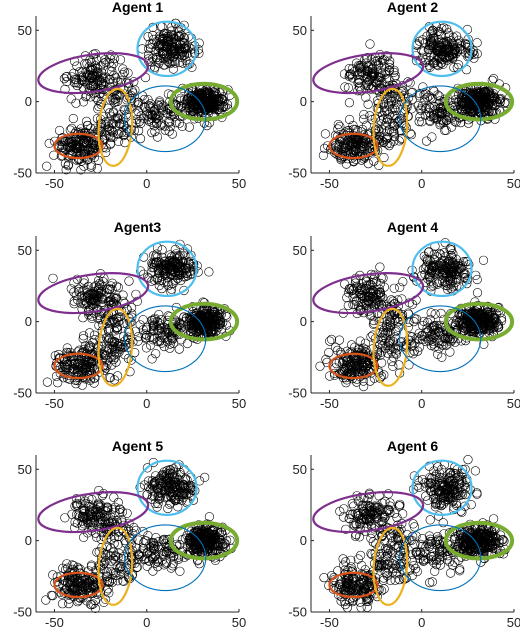 The image size is (520, 635). Describe the element at coordinates (28, 540) in the screenshot. I see `y-tick-label: 0` at that location.